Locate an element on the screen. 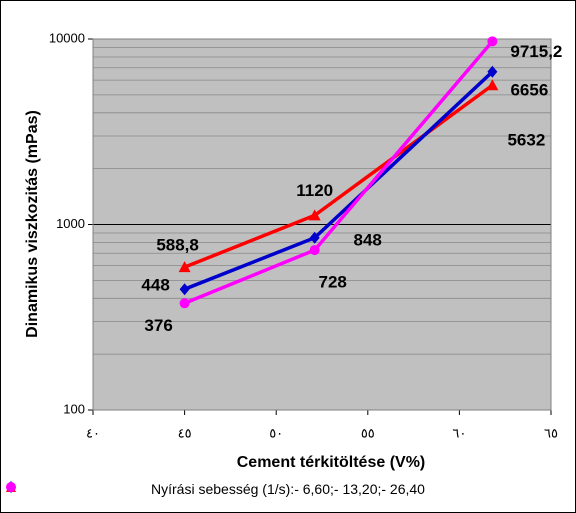 The height and width of the screenshot is (513, 576). data-label: 5632 is located at coordinates (526, 140).